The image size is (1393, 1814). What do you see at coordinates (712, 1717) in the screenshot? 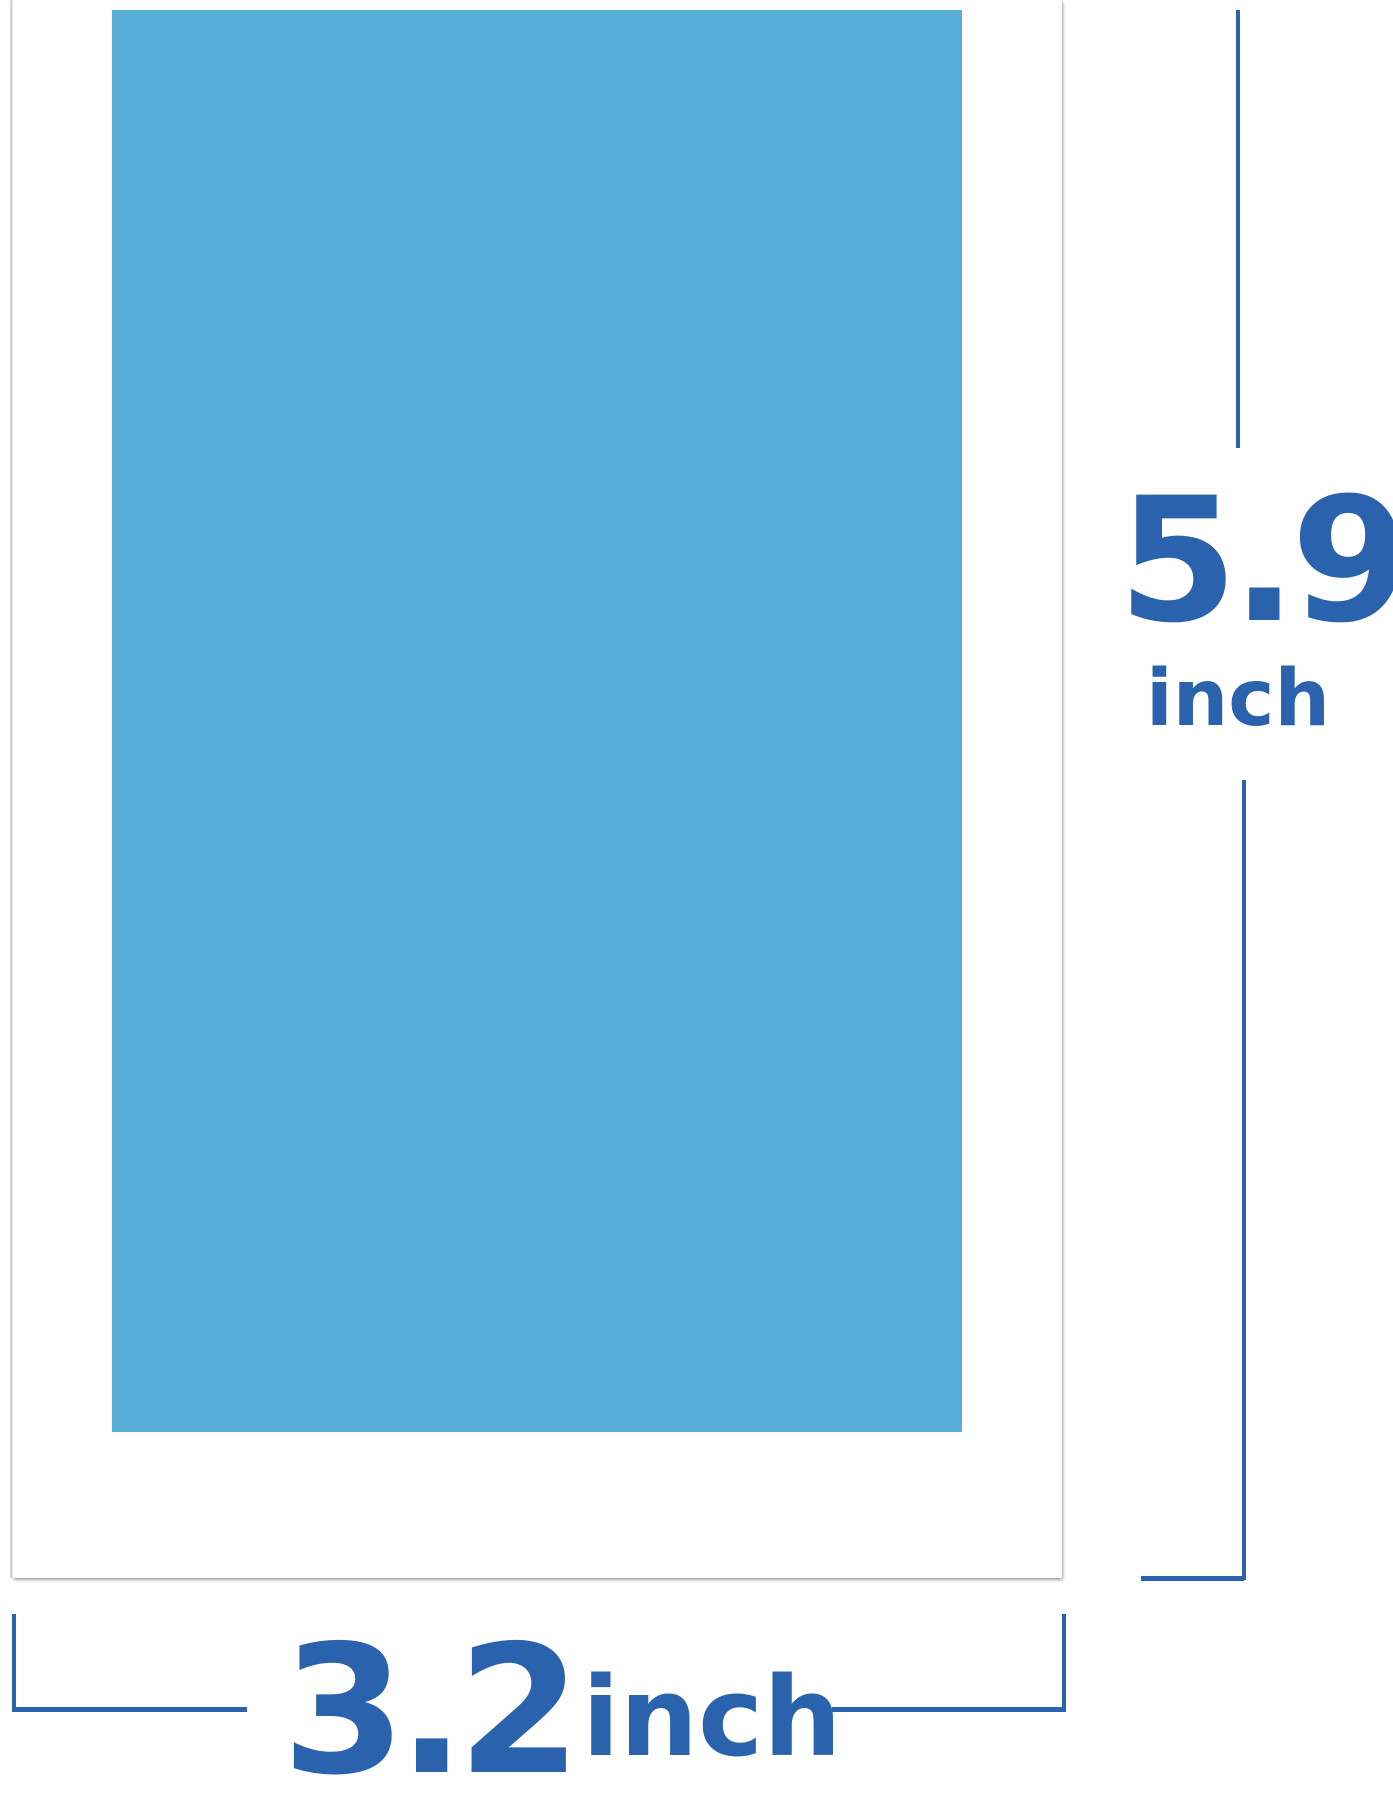
I see `width-unit: inch` at bounding box center [712, 1717].